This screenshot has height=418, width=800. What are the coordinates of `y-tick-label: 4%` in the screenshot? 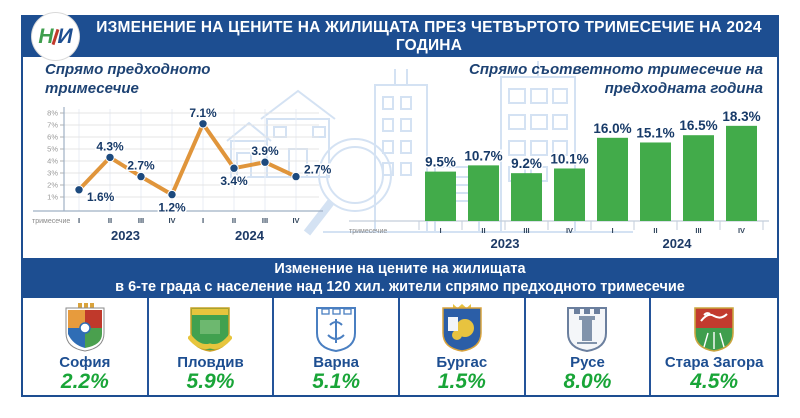 It's located at (52, 160).